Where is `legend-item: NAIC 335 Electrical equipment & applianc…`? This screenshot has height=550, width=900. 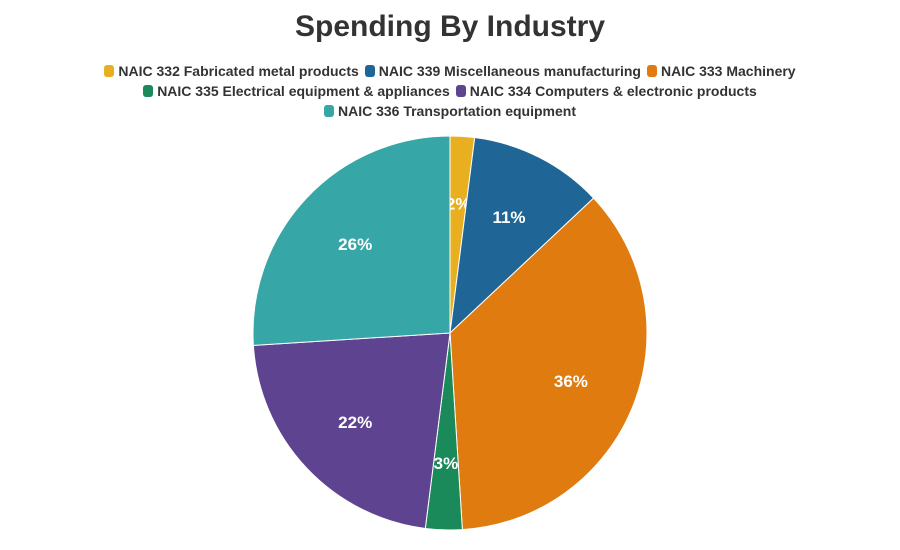
legend-item: NAIC 335 Electrical equipment & applianc… is located at coordinates (296, 91).